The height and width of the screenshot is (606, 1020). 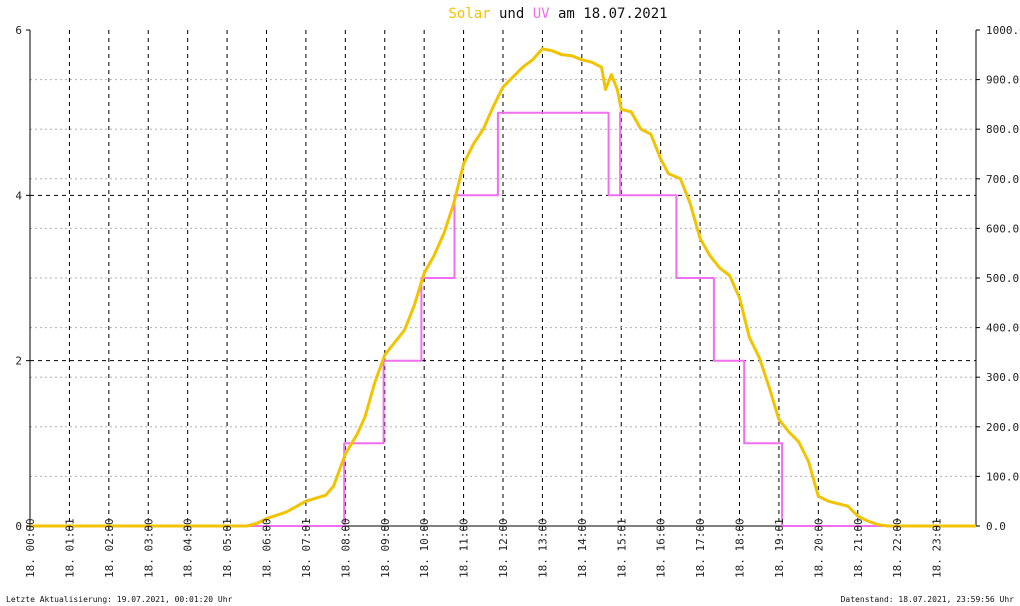 I want to click on y-right-tick-label: 600.0, so click(x=1002, y=228).